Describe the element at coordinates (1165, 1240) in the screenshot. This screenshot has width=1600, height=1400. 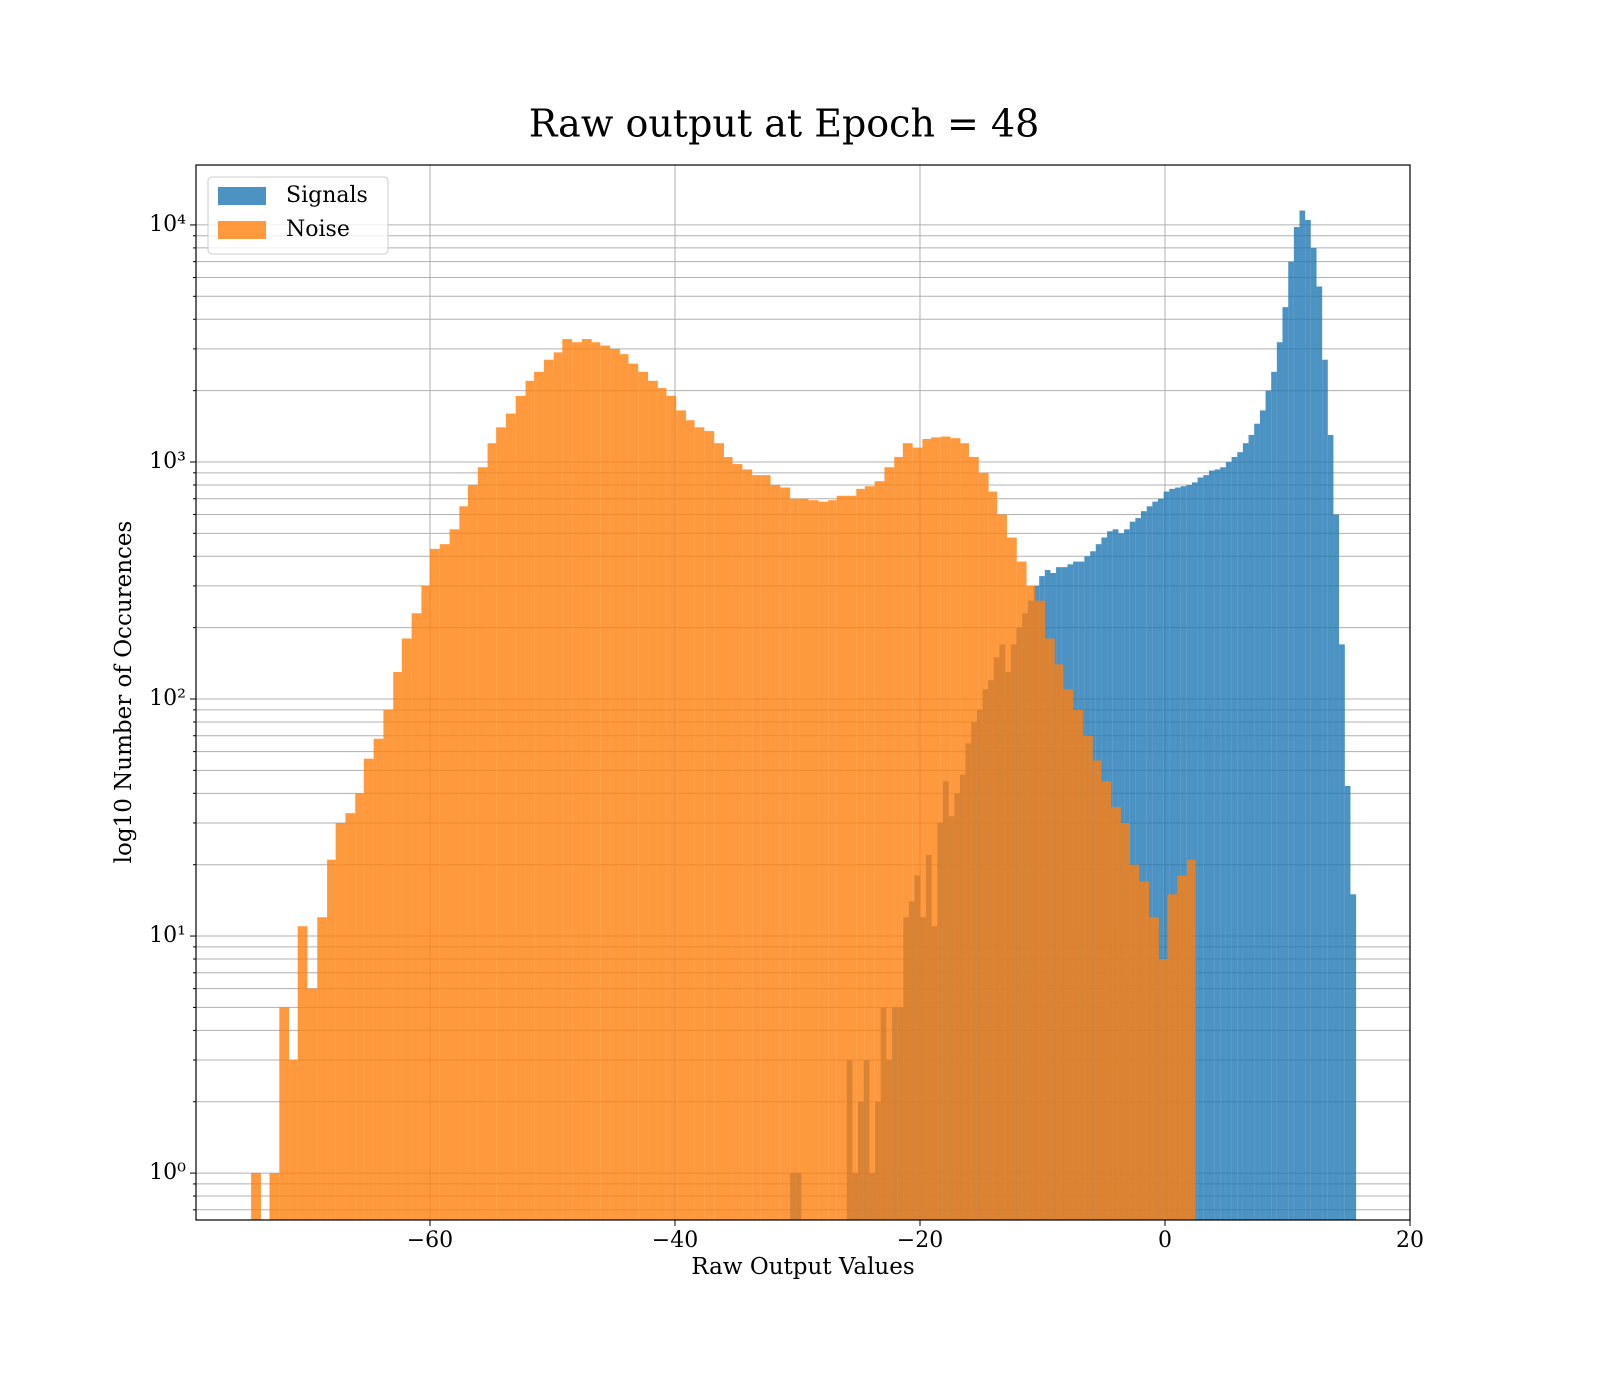
I see `x-tick-label: 0` at that location.